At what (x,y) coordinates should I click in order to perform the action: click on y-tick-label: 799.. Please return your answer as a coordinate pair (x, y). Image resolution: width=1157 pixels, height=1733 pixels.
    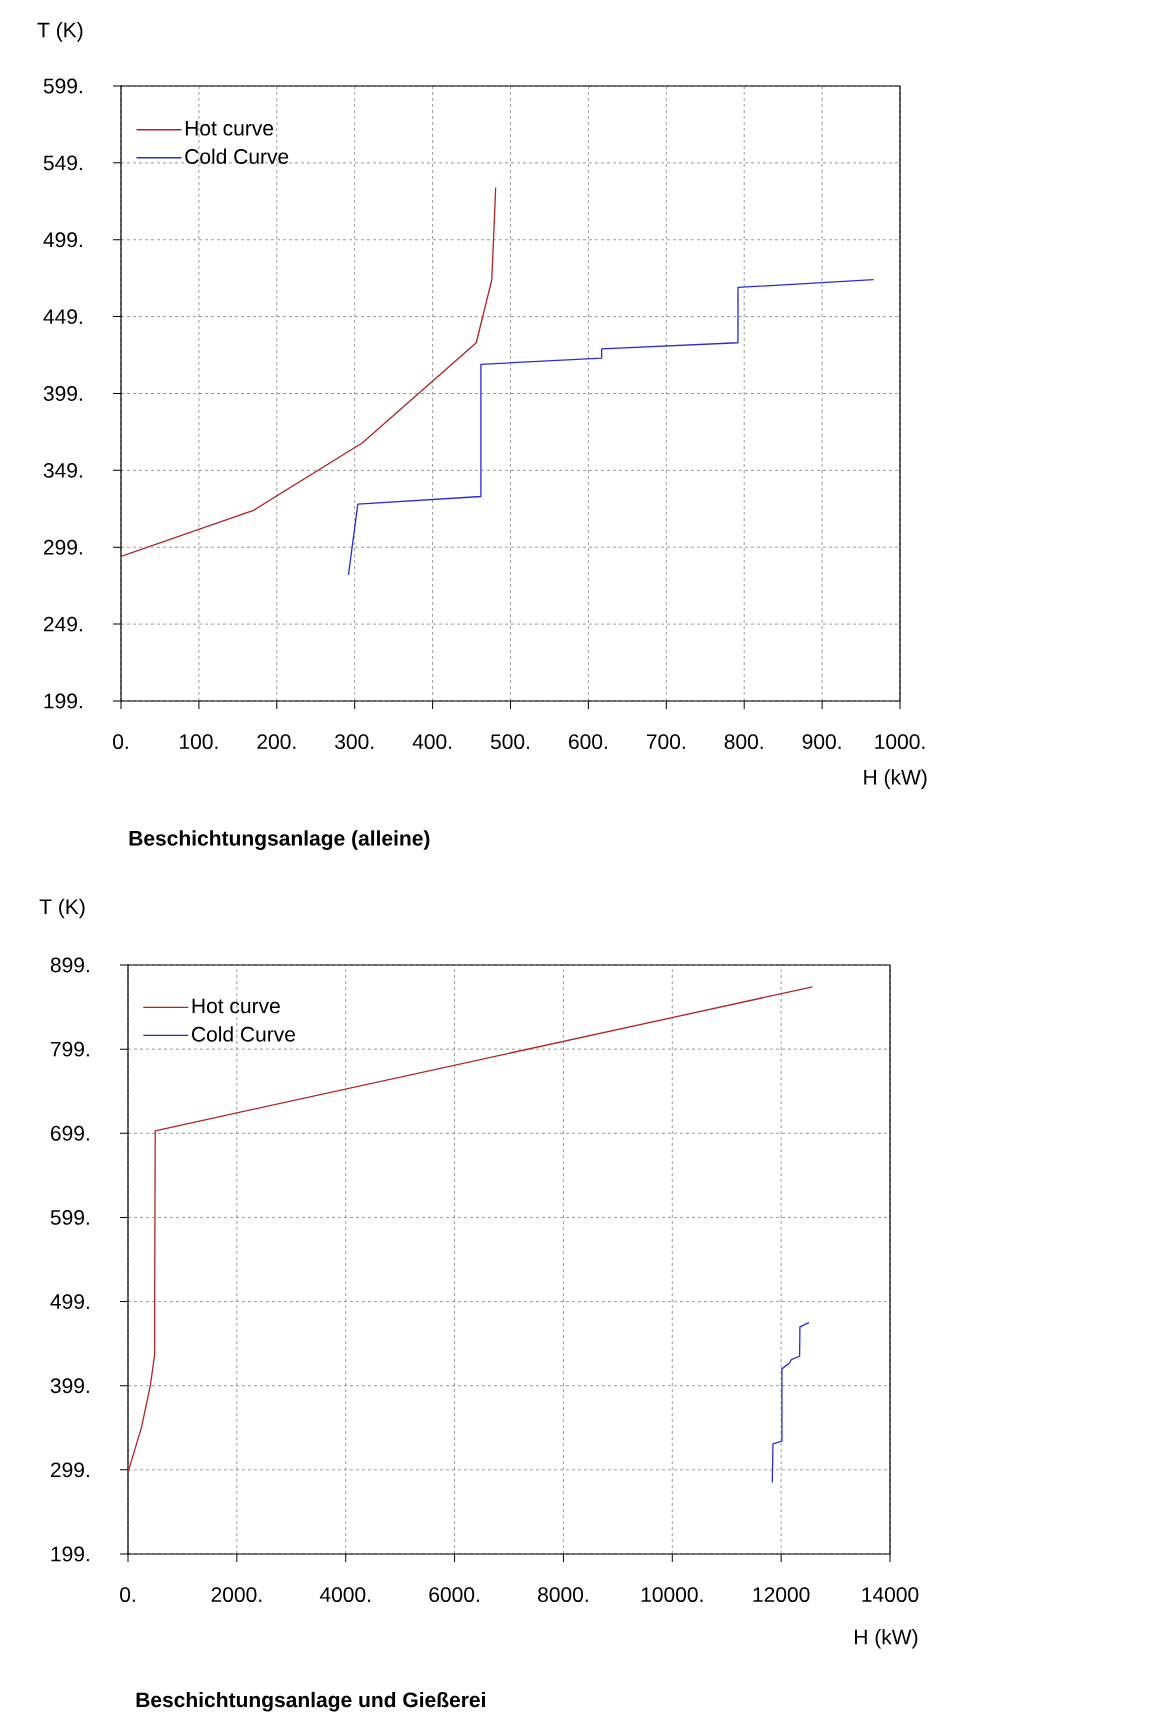
    Looking at the image, I should click on (70, 1049).